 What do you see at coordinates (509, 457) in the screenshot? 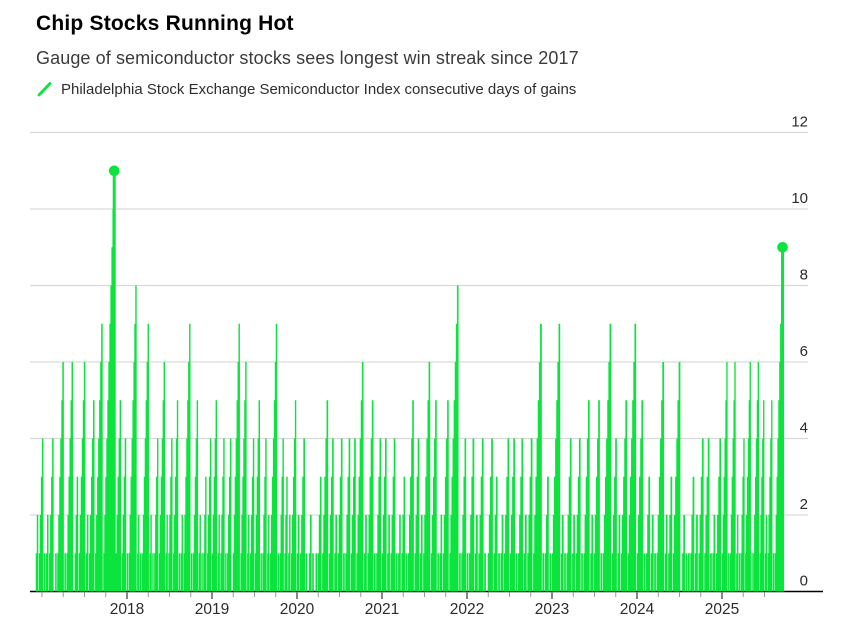
I see `bars-year-2022` at bounding box center [509, 457].